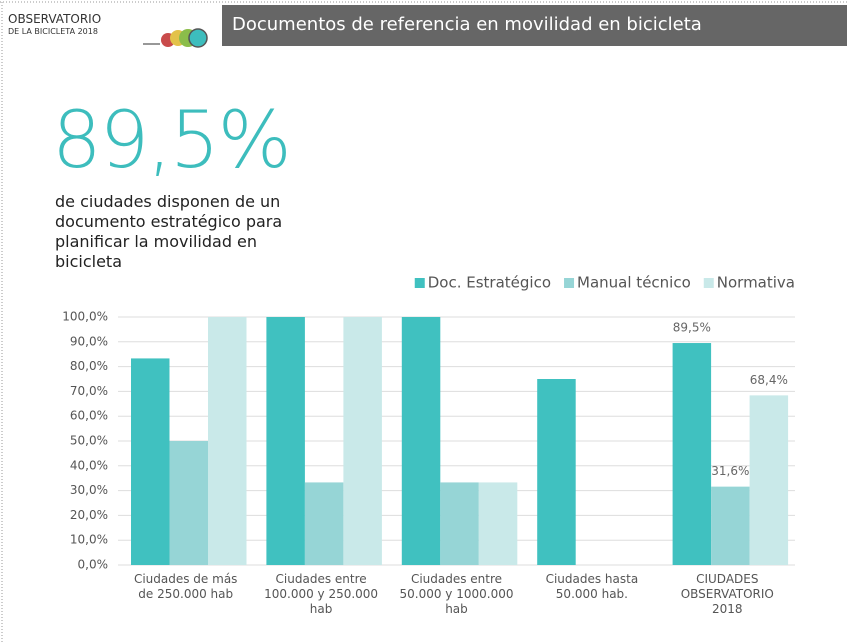 Image resolution: width=847 pixels, height=644 pixels. I want to click on x-tick-line: 100.000 y 250.000, so click(321, 594).